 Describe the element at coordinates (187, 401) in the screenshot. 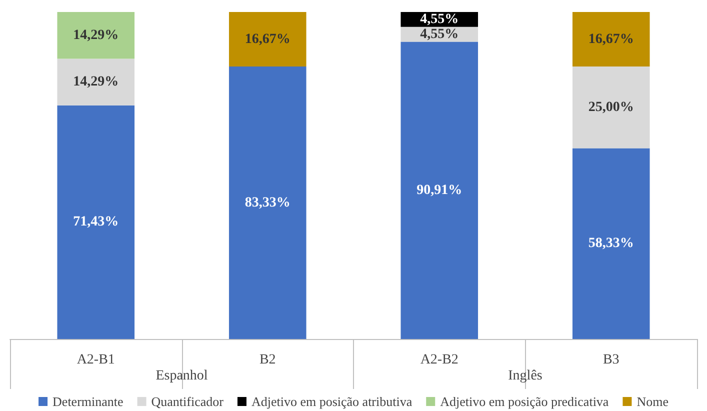

I see `legend-label: Quantificador` at that location.